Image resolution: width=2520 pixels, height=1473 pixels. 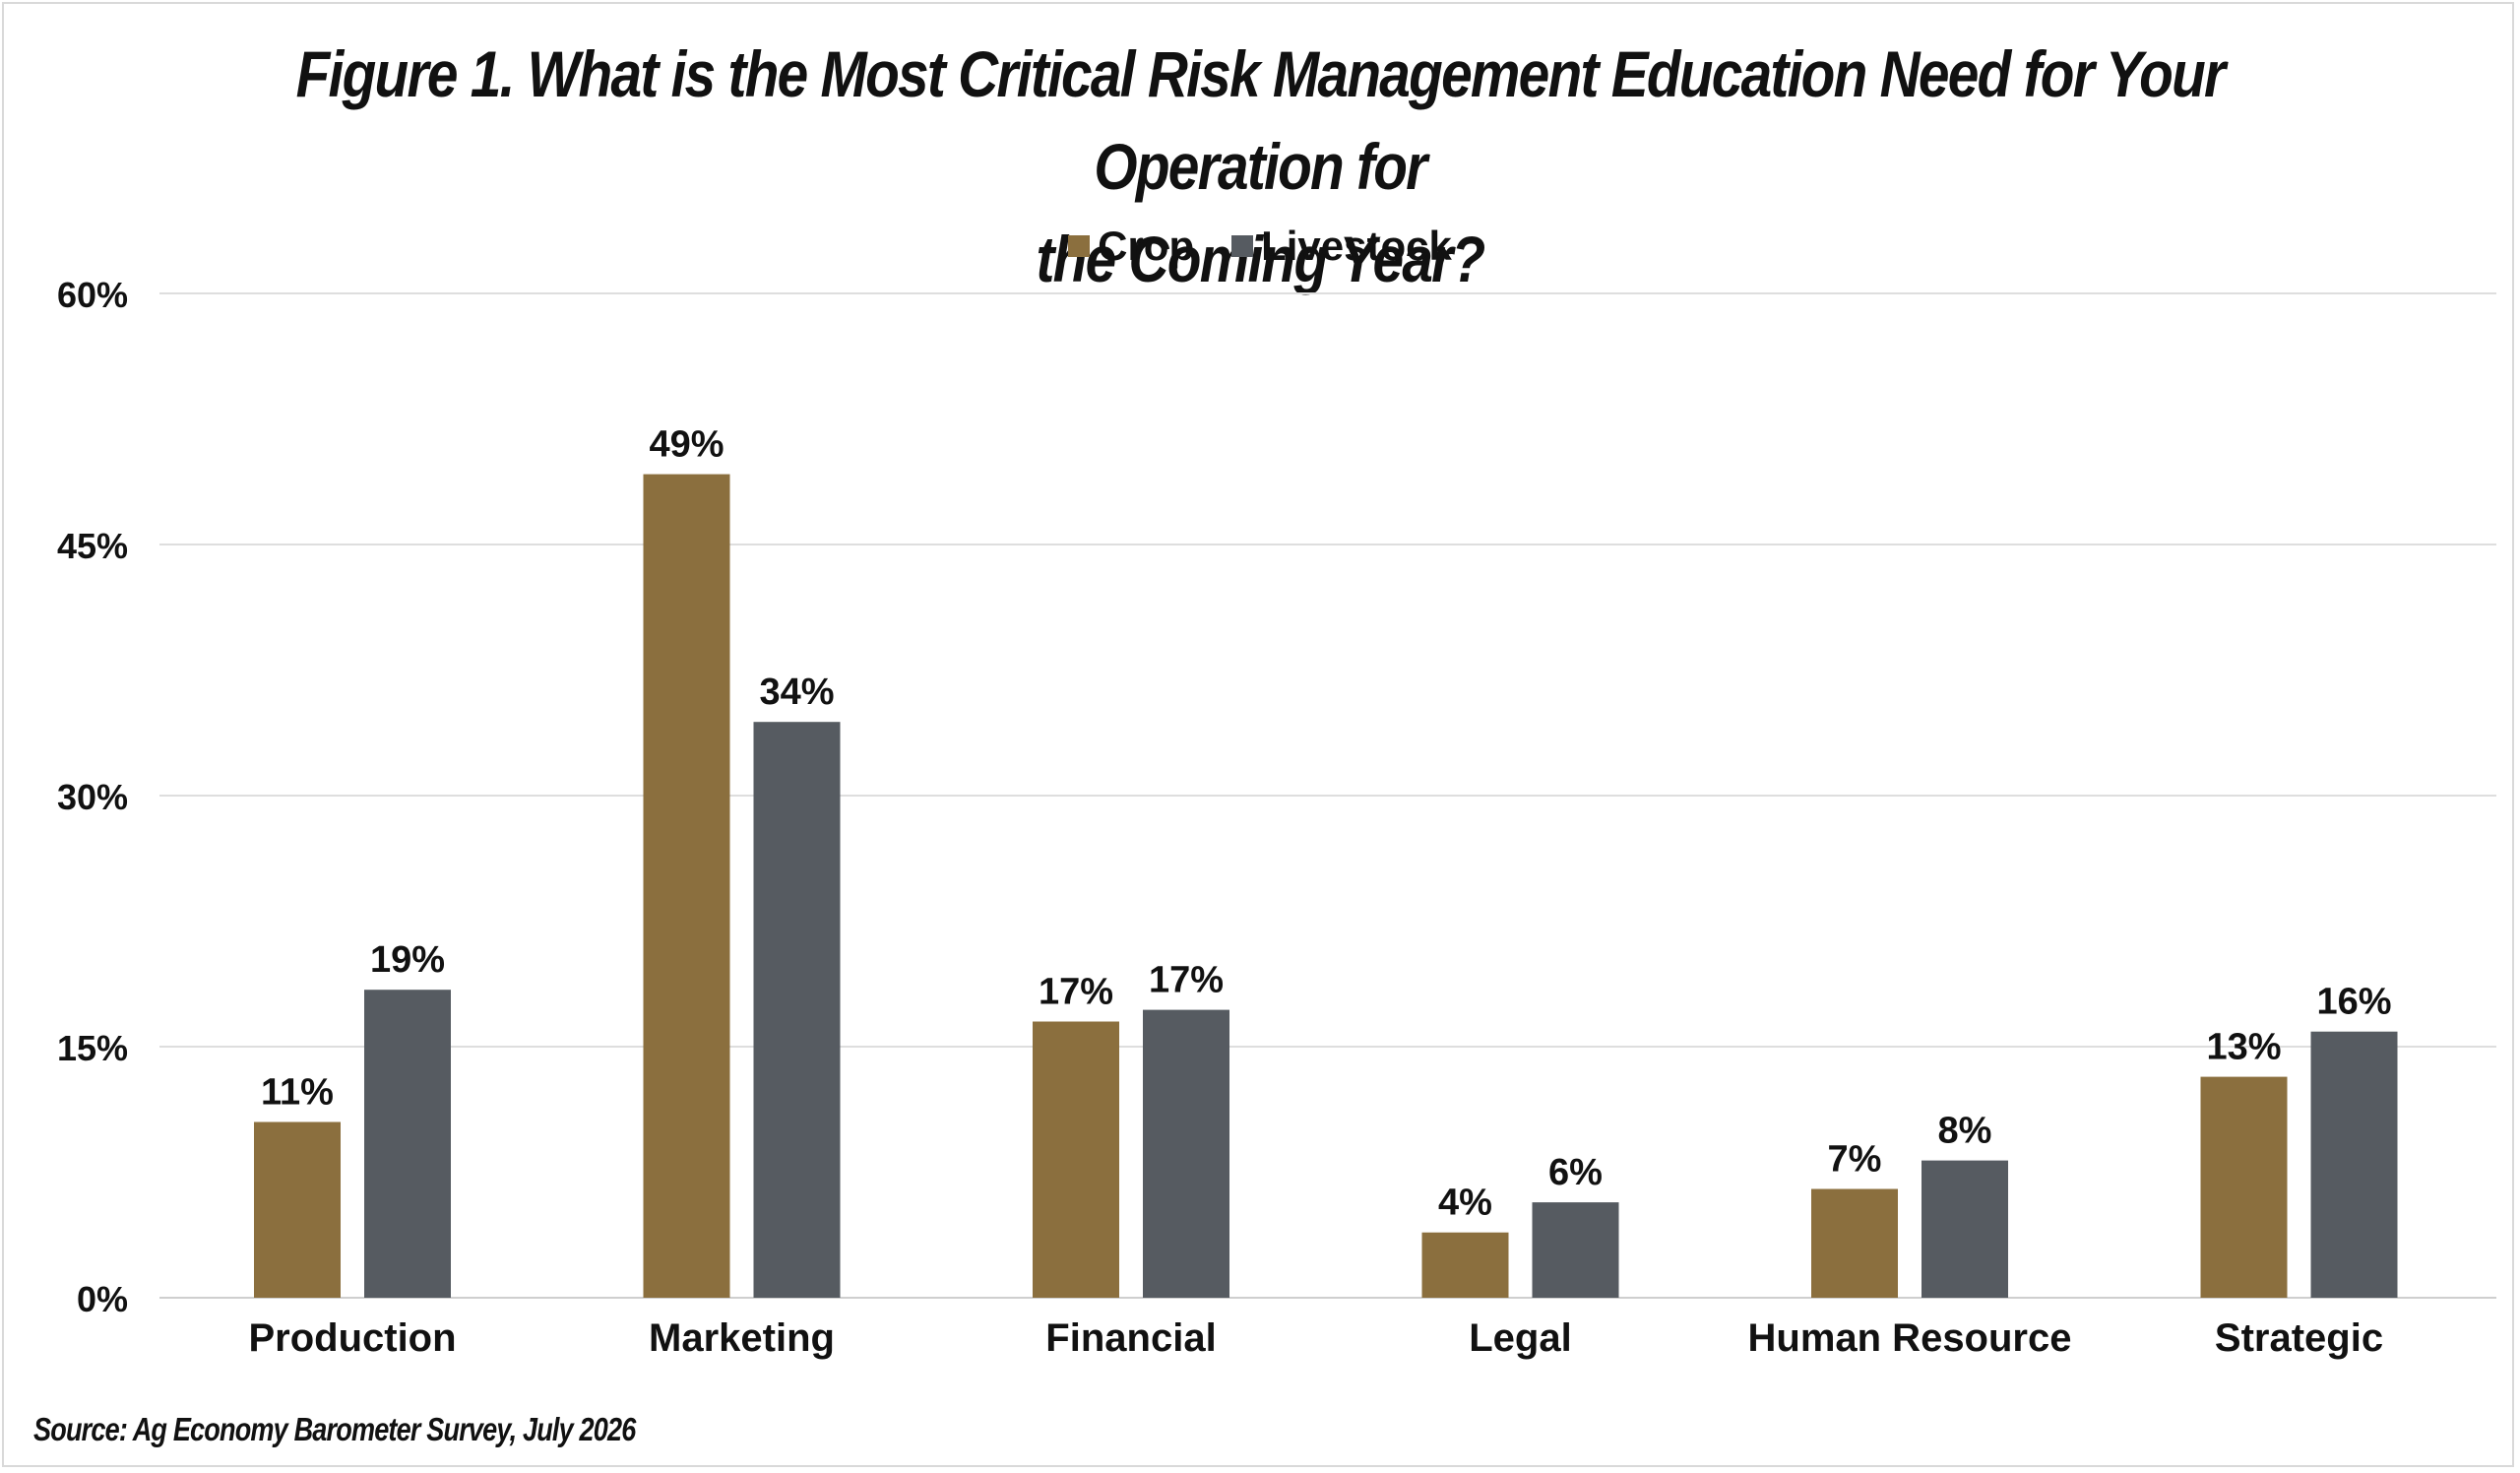 I want to click on legend-swatch-livestock, so click(x=1242, y=246).